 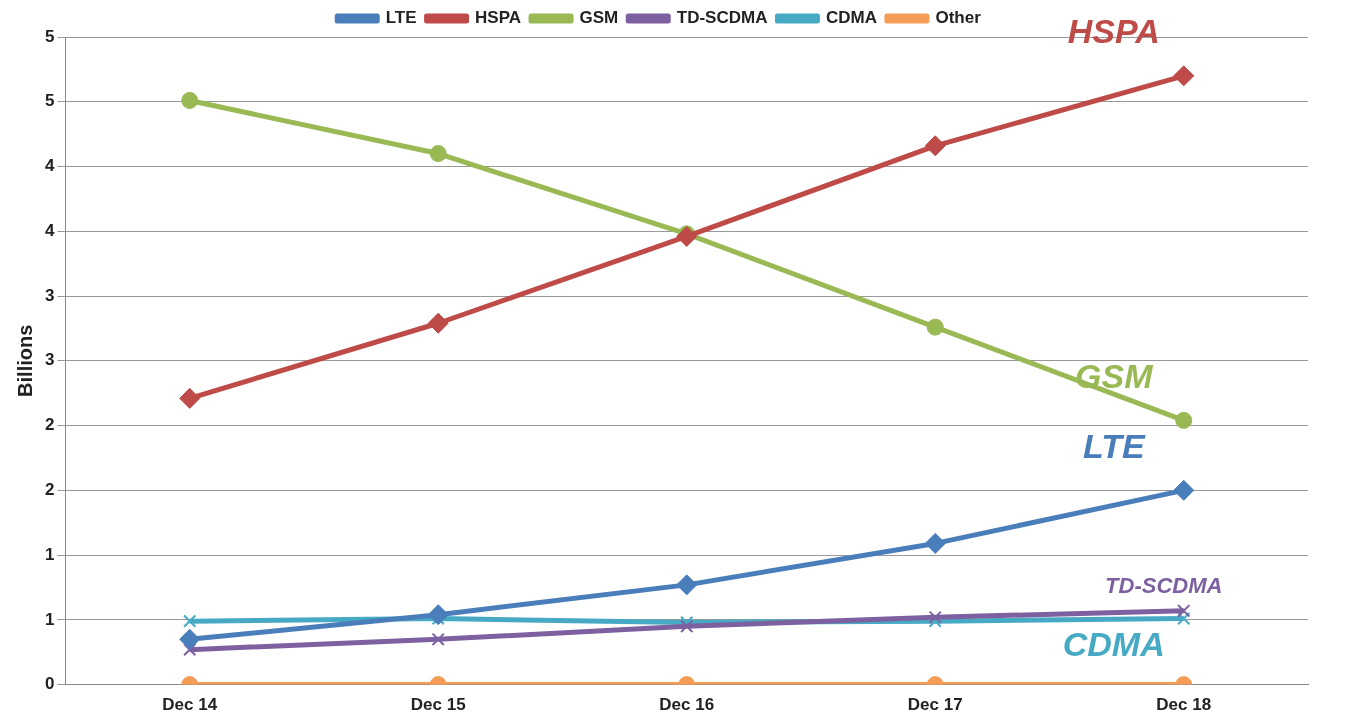 What do you see at coordinates (401, 18) in the screenshot?
I see `legend-label: LTE` at bounding box center [401, 18].